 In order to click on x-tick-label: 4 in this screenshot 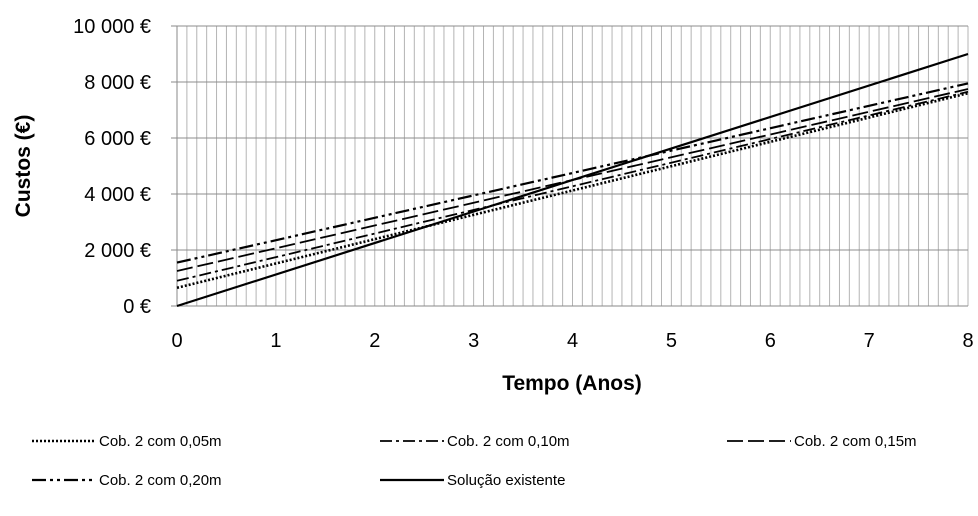, I will do `click(572, 341)`.